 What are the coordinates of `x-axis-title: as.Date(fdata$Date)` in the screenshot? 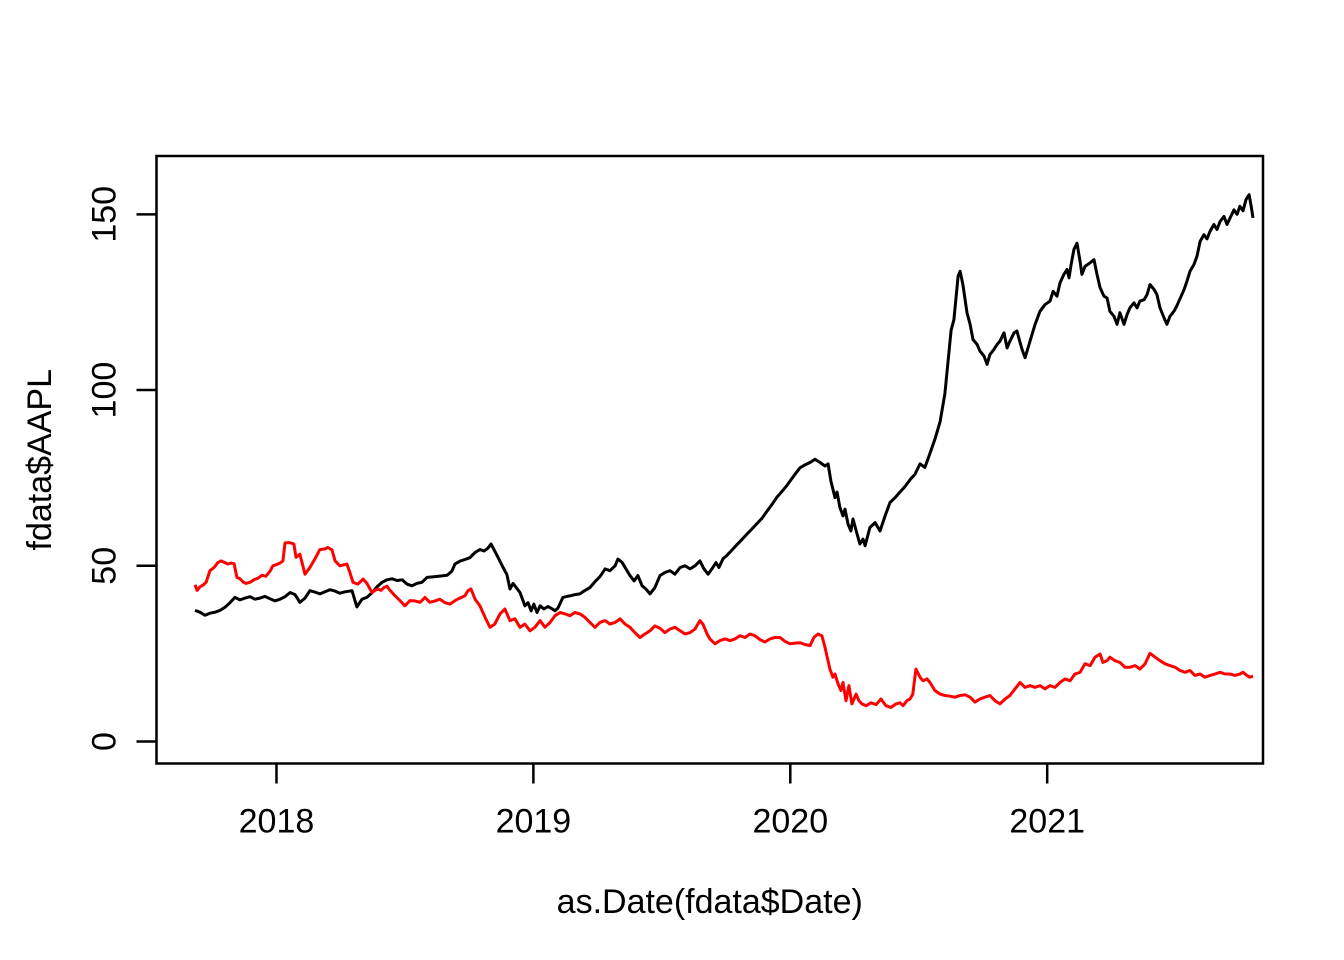 It's located at (710, 902).